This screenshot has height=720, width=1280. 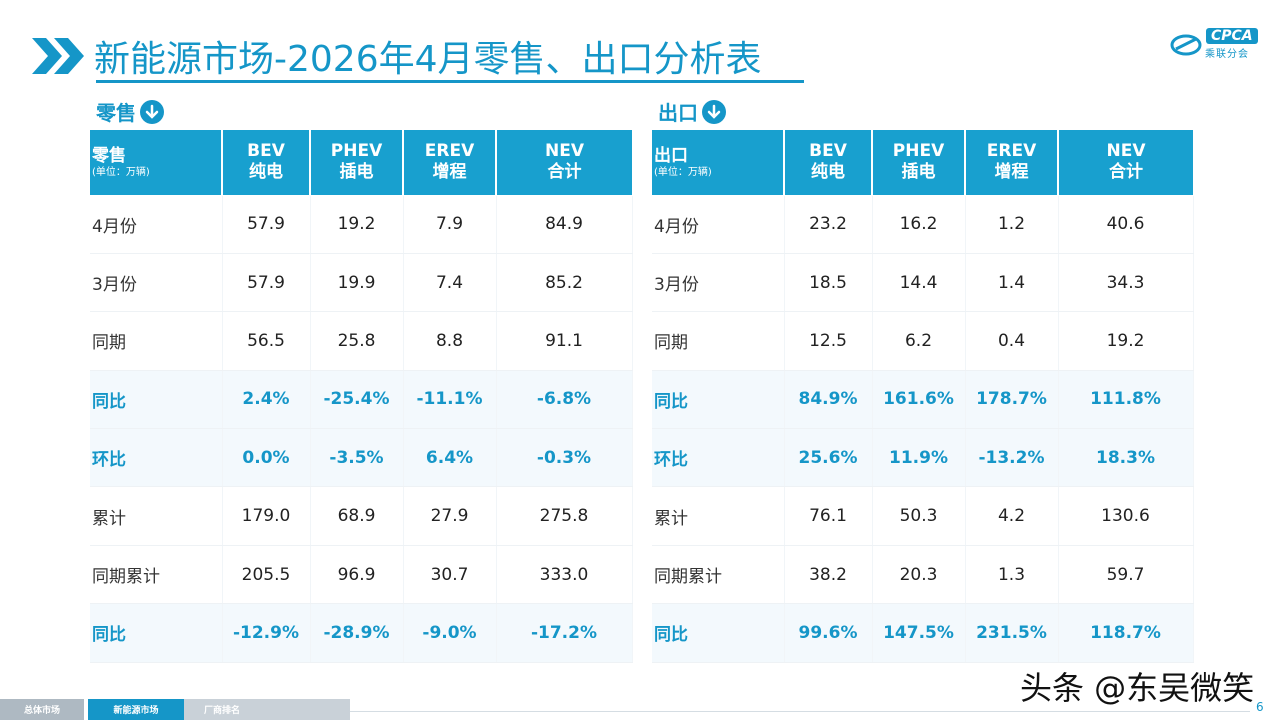 What do you see at coordinates (266, 516) in the screenshot?
I see `table-cell: 179.0` at bounding box center [266, 516].